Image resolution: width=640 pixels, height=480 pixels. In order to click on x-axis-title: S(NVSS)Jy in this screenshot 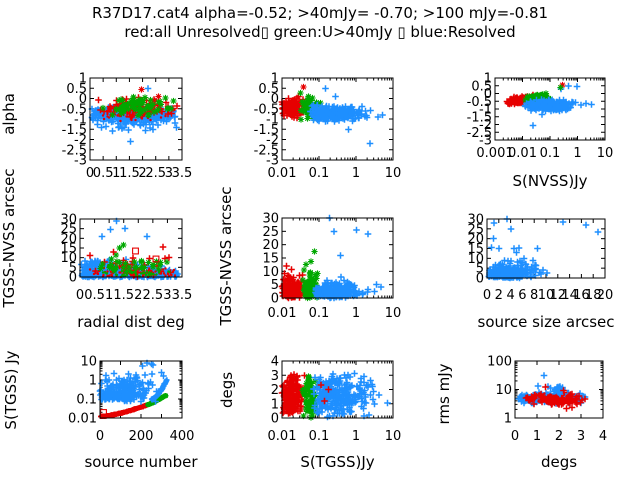, I will do `click(549, 181)`.